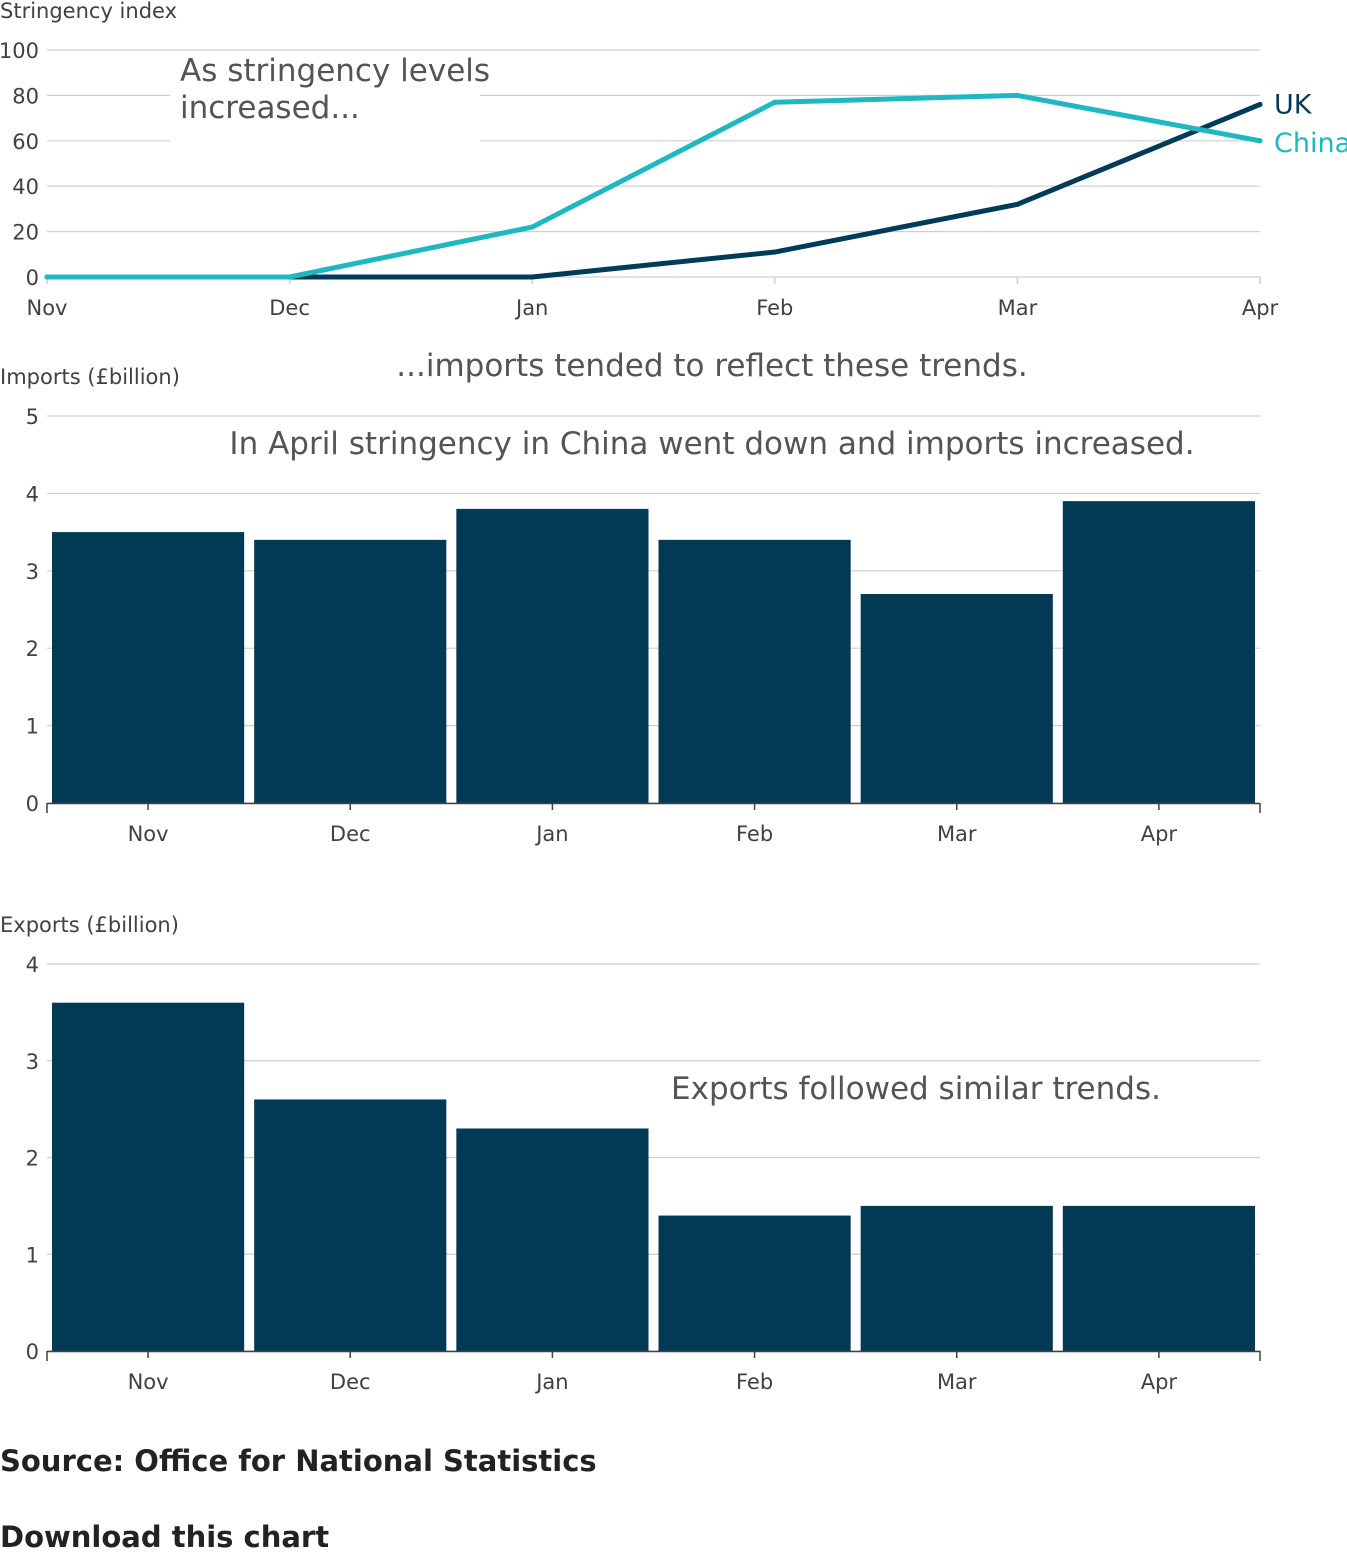  Describe the element at coordinates (350, 671) in the screenshot. I see `bar-imports-dec` at that location.